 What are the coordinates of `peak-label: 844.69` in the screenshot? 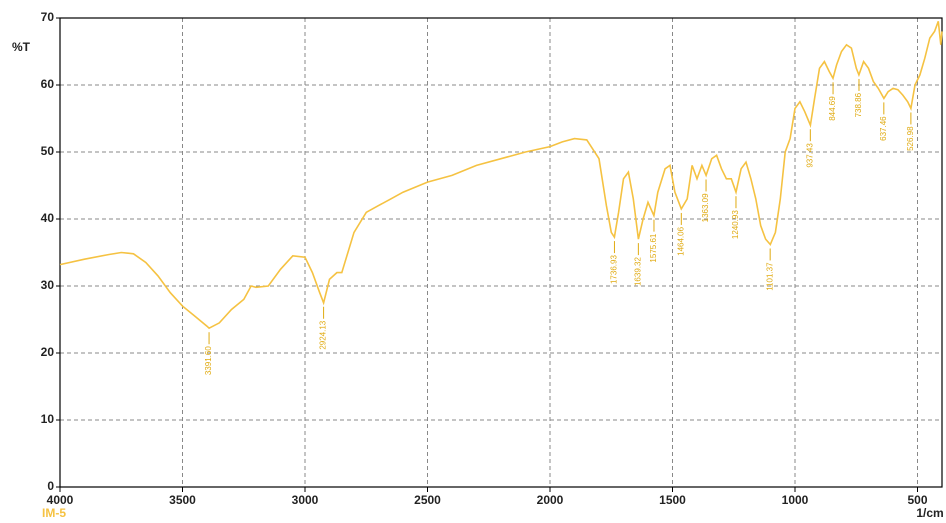 It's located at (832, 108).